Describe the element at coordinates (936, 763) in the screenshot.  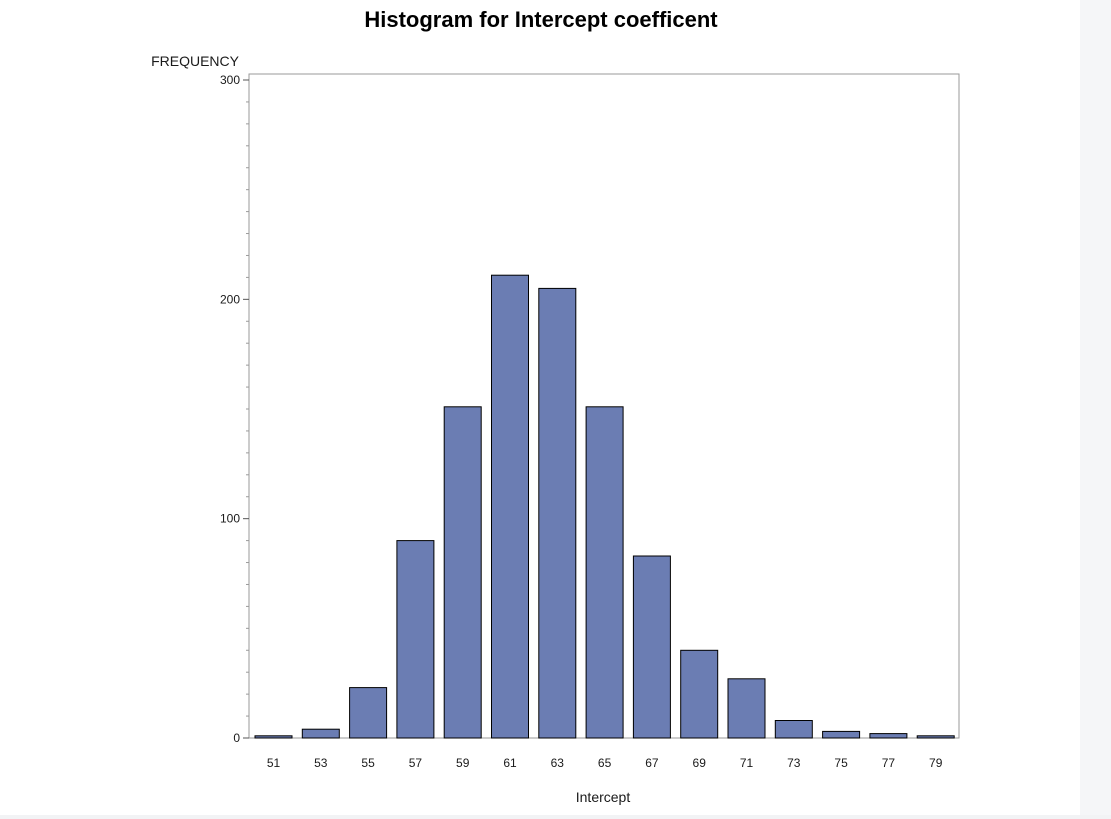
I see `x-tick-label: 79` at that location.